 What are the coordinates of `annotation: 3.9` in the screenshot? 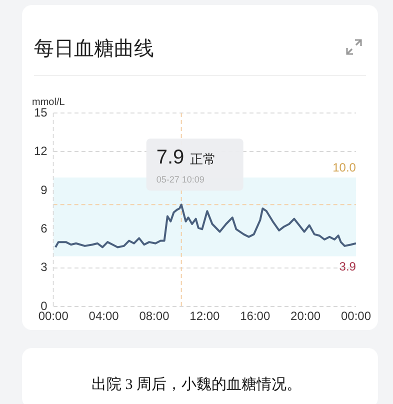 It's located at (347, 266).